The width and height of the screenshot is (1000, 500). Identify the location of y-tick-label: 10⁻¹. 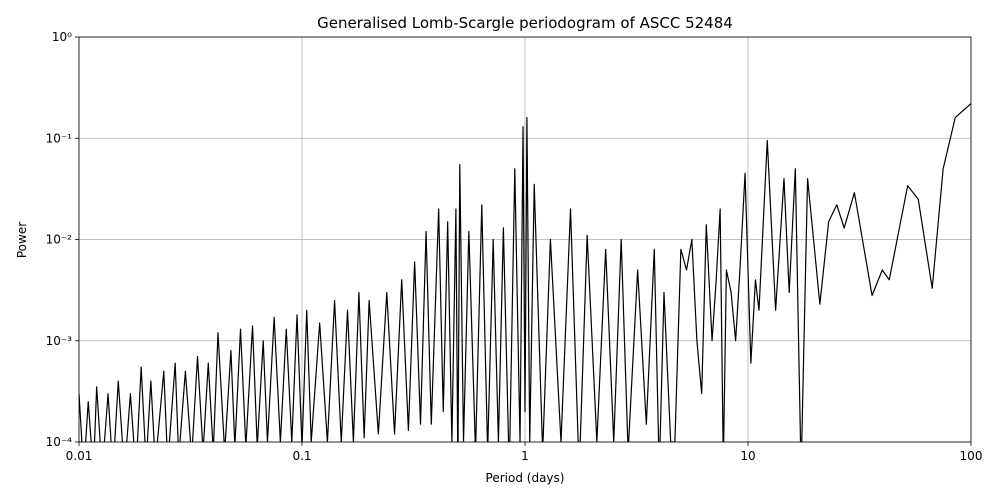
(59, 138).